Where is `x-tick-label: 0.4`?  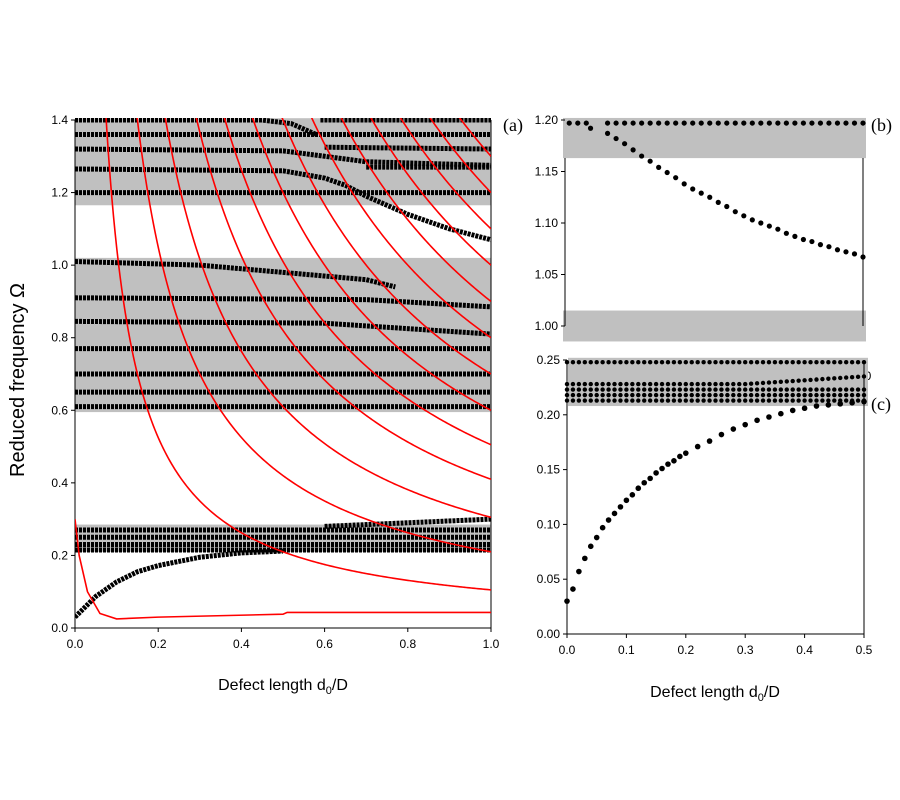 x-tick-label: 0.4 is located at coordinates (241, 644).